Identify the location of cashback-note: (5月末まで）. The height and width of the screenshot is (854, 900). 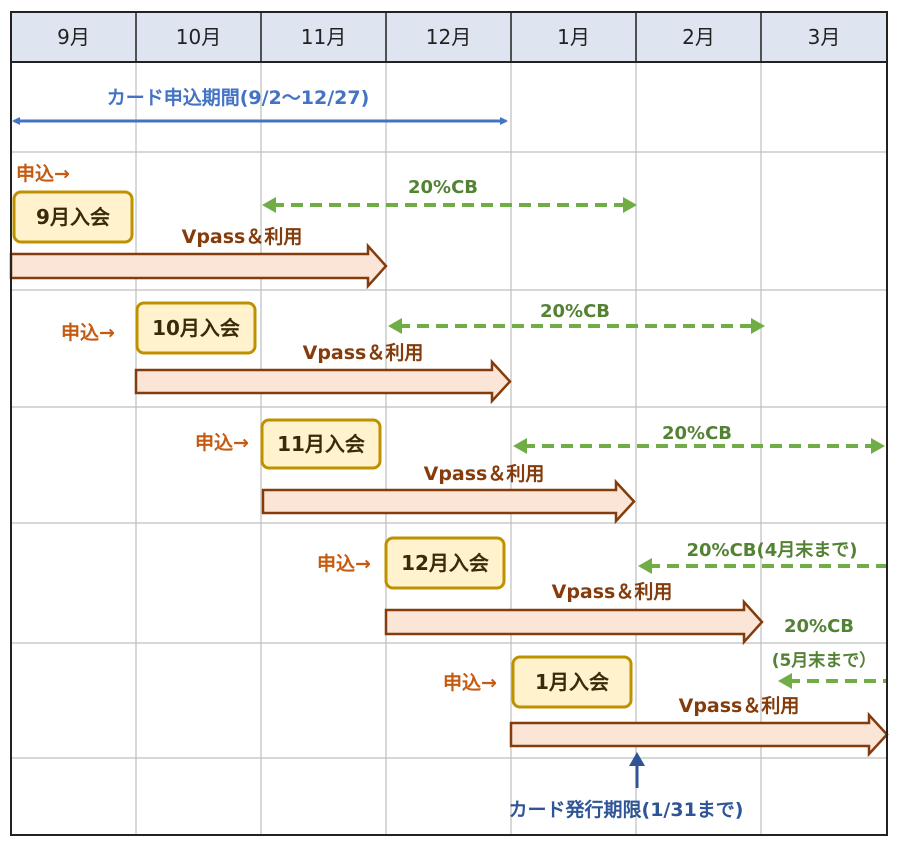
(824, 660).